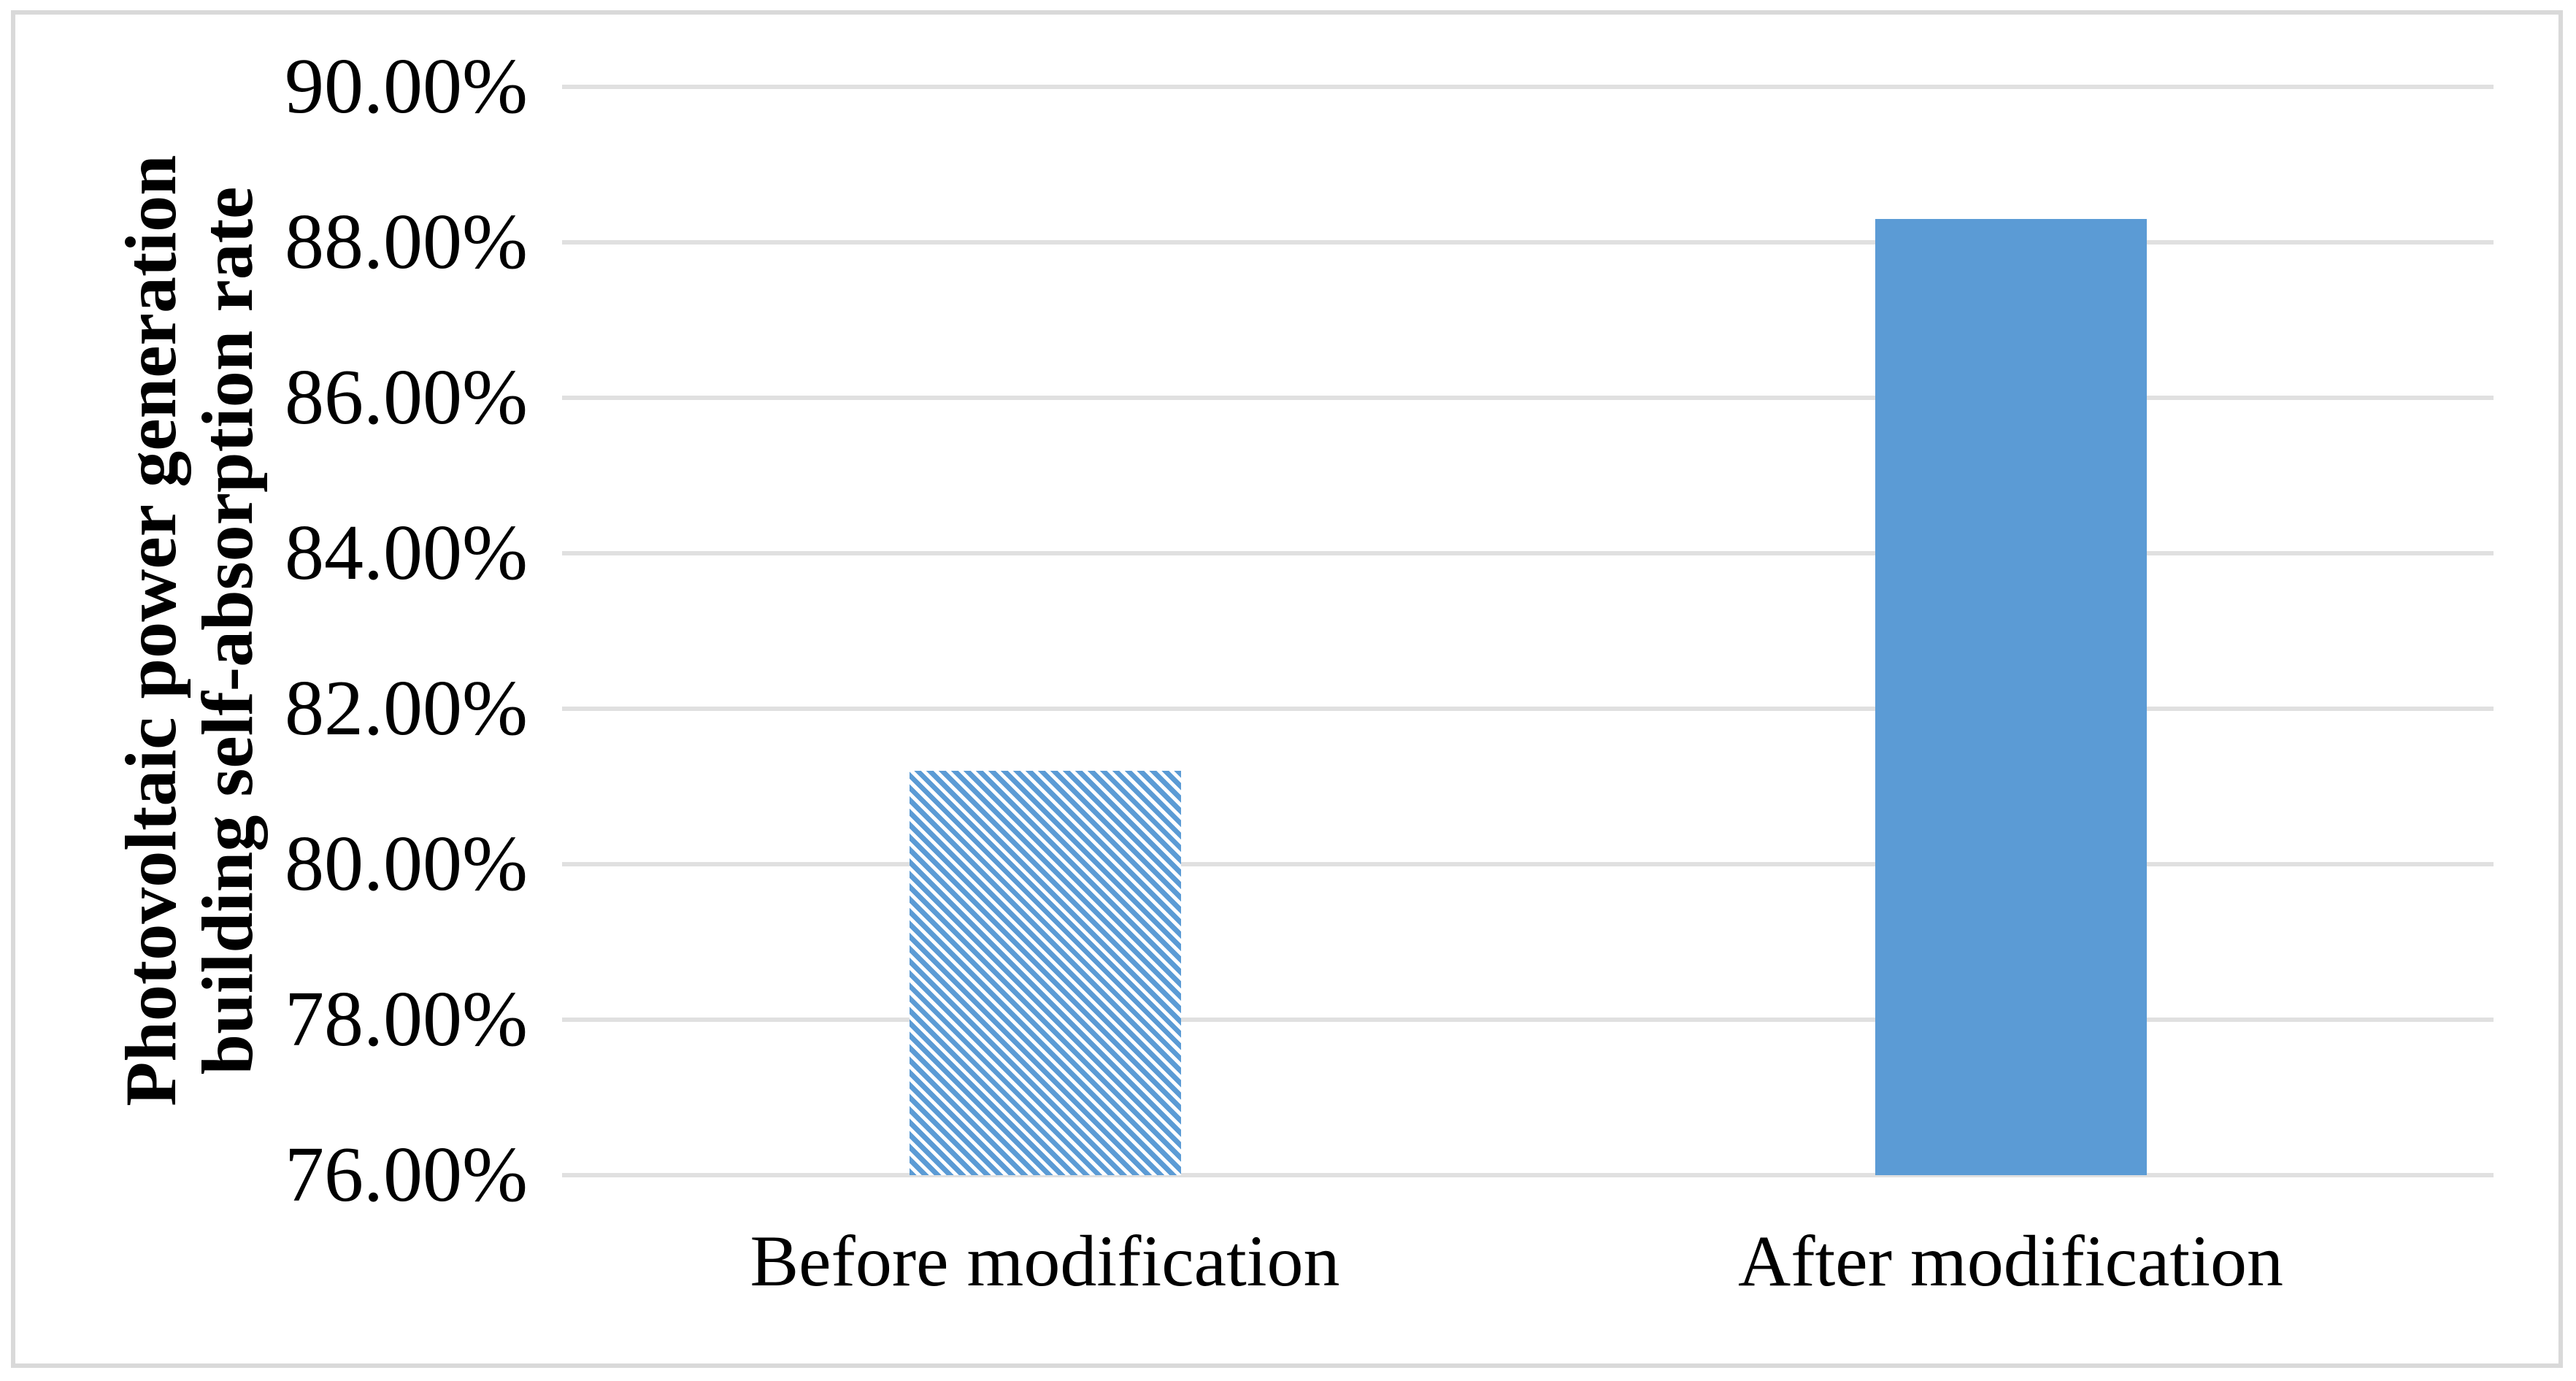  Describe the element at coordinates (406, 1019) in the screenshot. I see `y-axis-tick-label: 78.00%` at that location.